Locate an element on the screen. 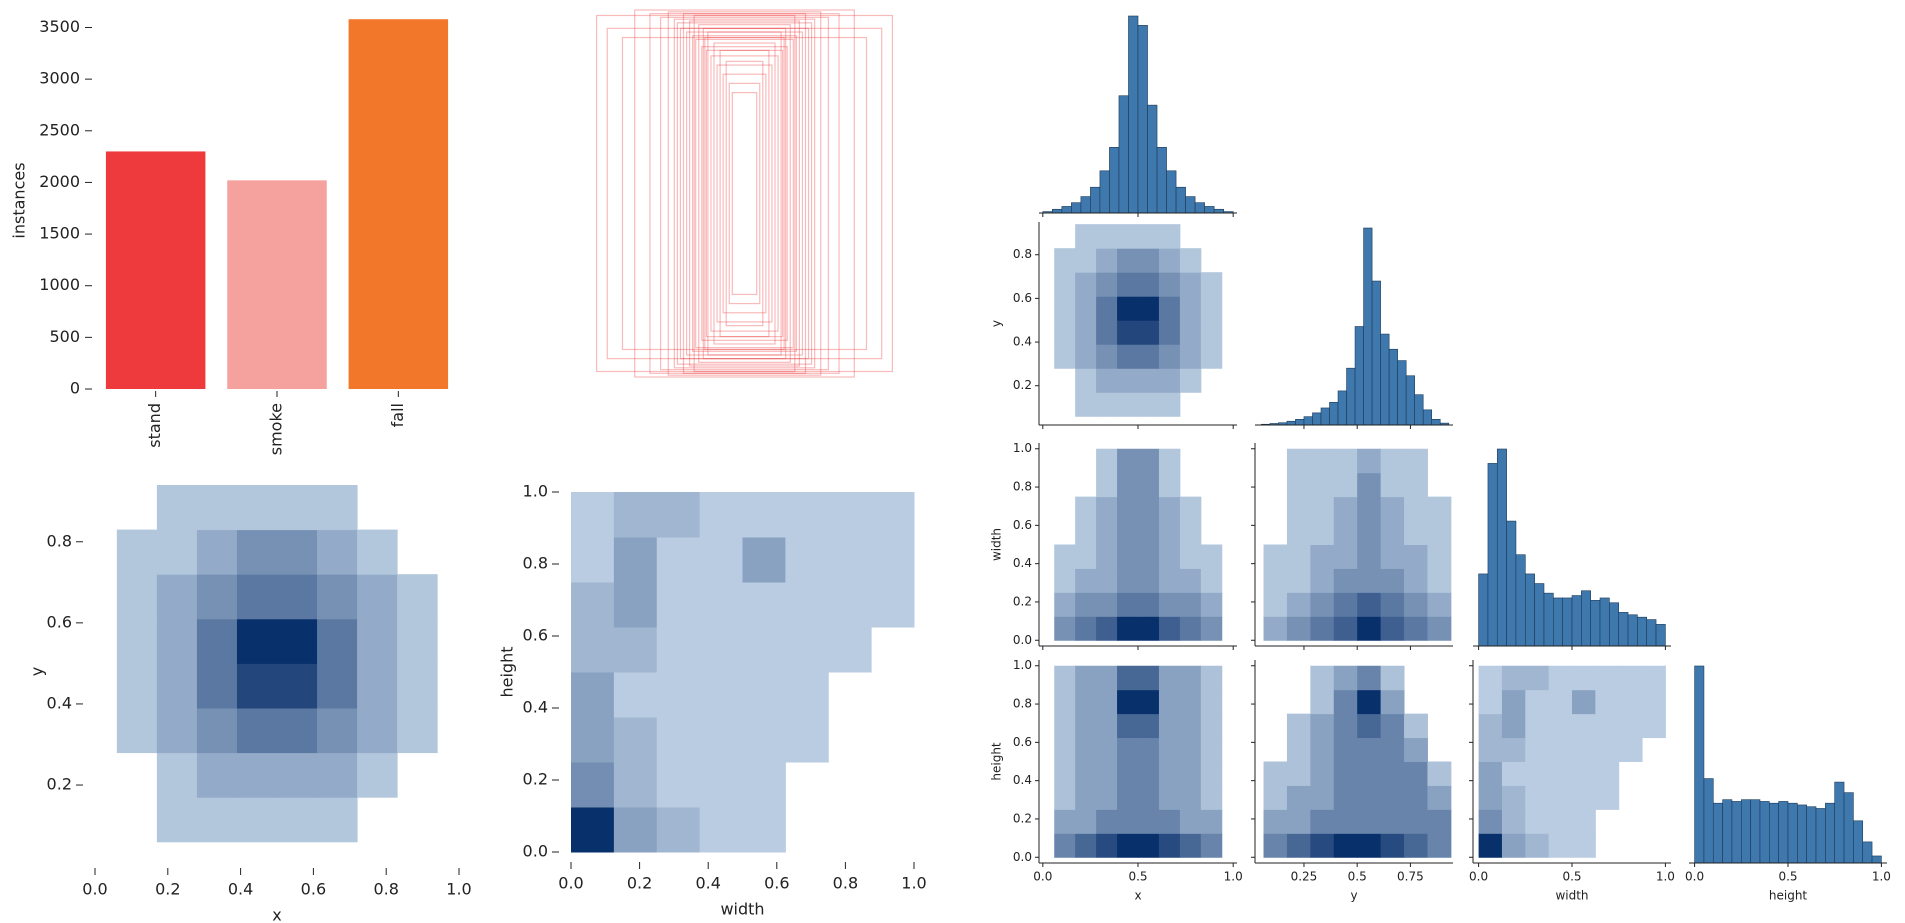 This screenshot has height=923, width=1905. x-tick-label: 0.5 is located at coordinates (1787, 877).